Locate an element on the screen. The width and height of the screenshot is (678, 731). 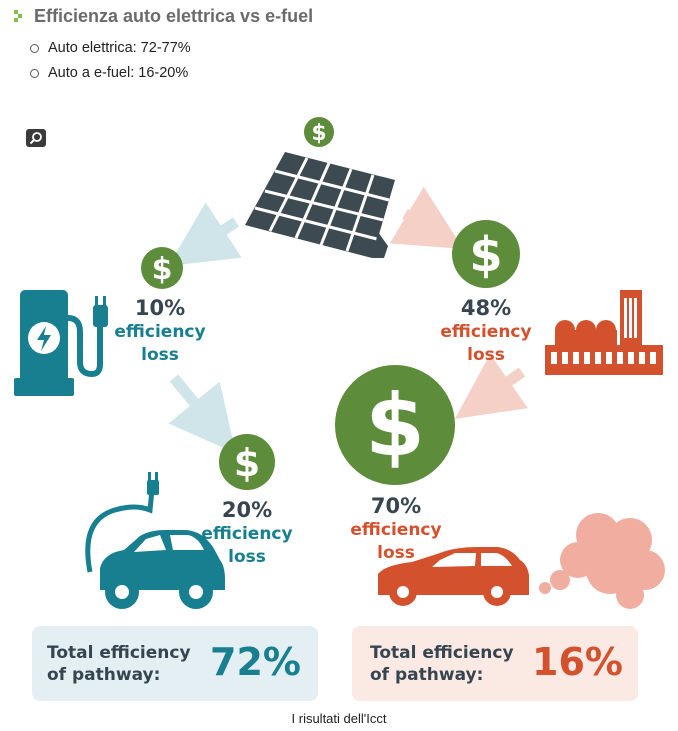
efuel-step2-label: 70% efficiency loss is located at coordinates (396, 529).